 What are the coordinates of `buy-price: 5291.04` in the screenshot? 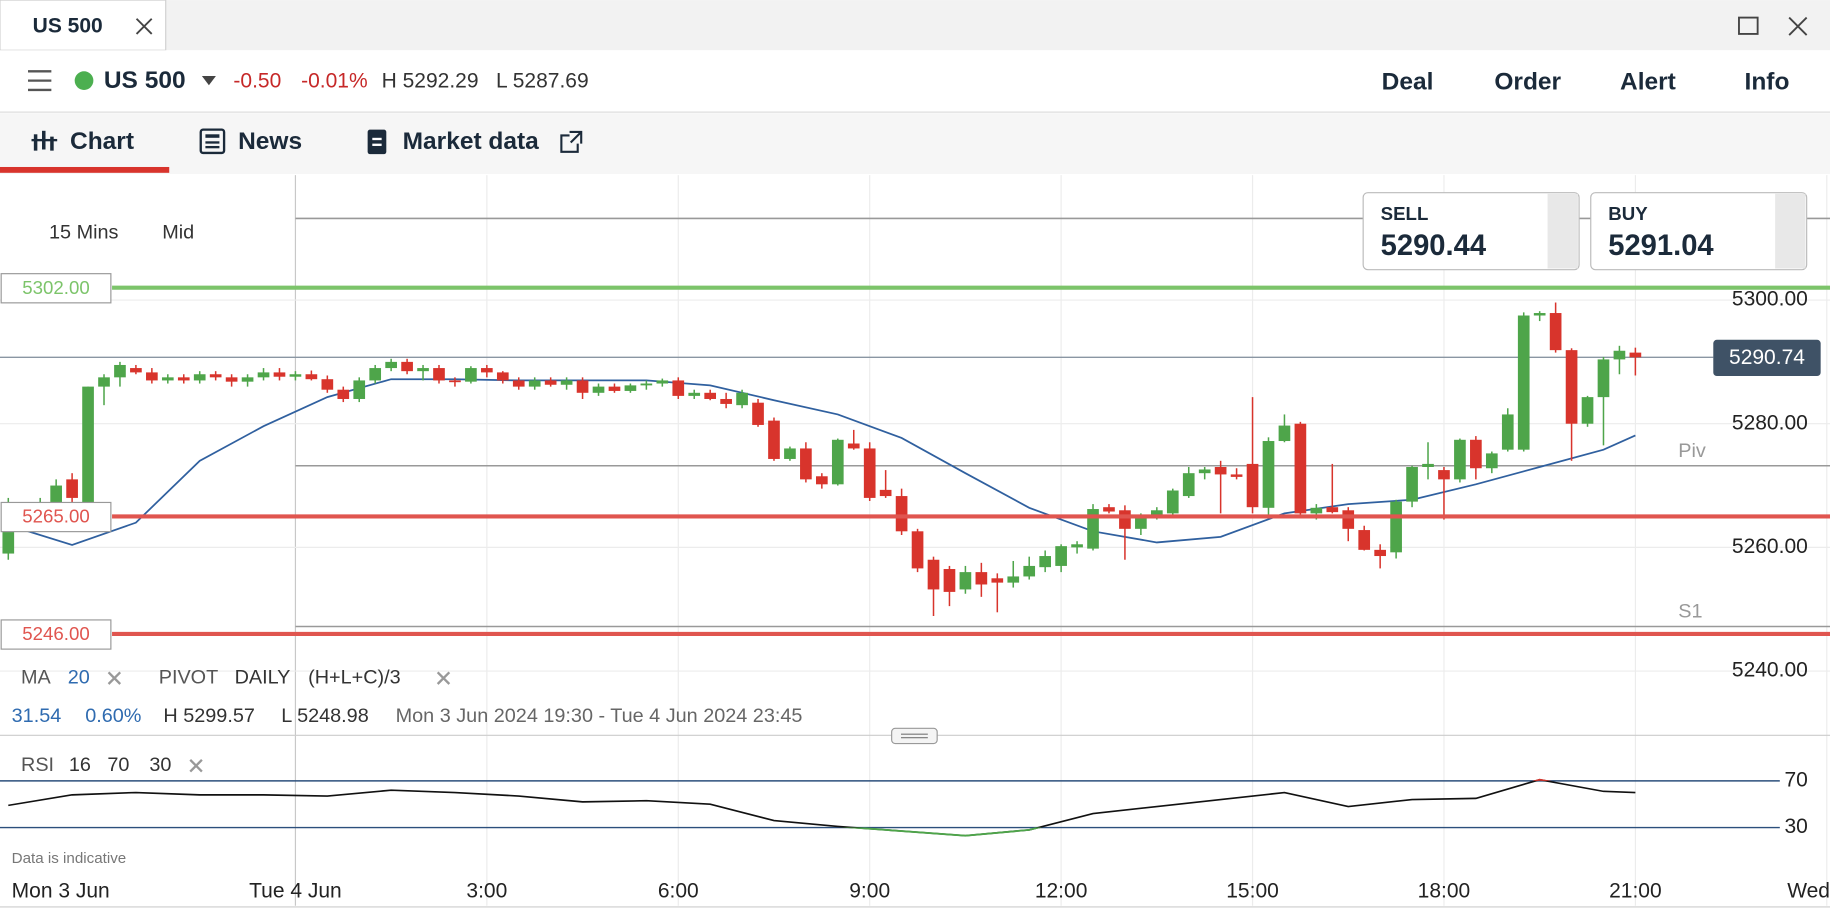 It's located at (1661, 246).